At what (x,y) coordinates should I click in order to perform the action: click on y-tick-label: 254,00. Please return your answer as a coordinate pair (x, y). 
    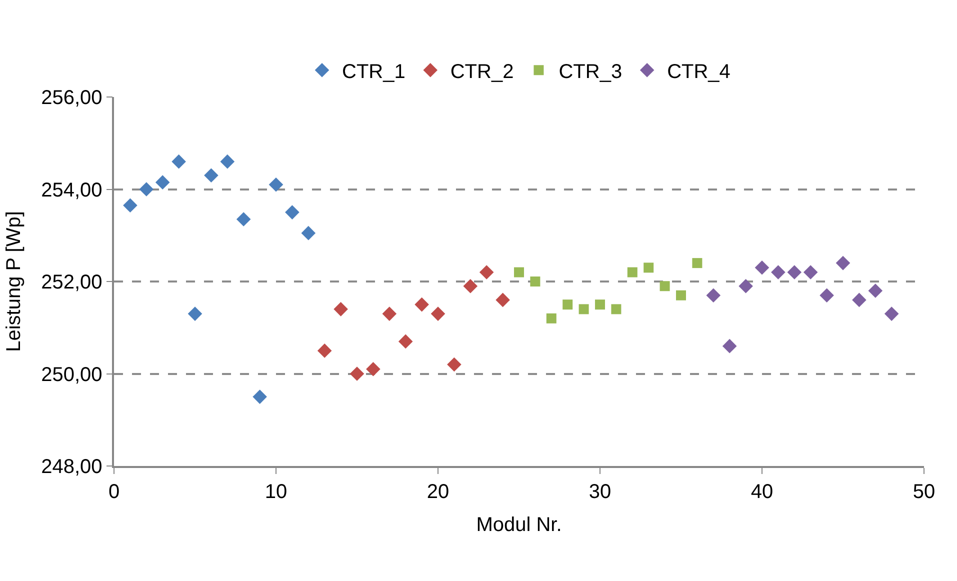
    Looking at the image, I should click on (71, 190).